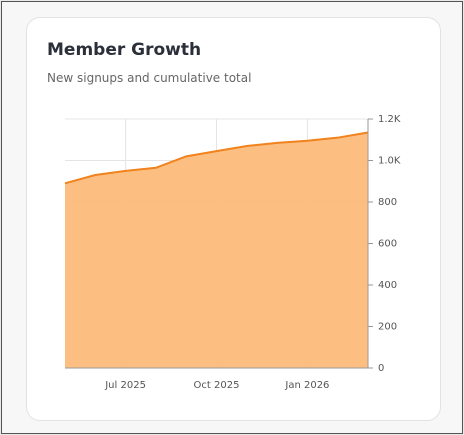  Describe the element at coordinates (217, 385) in the screenshot. I see `x-tick-label: Oct 2025` at that location.